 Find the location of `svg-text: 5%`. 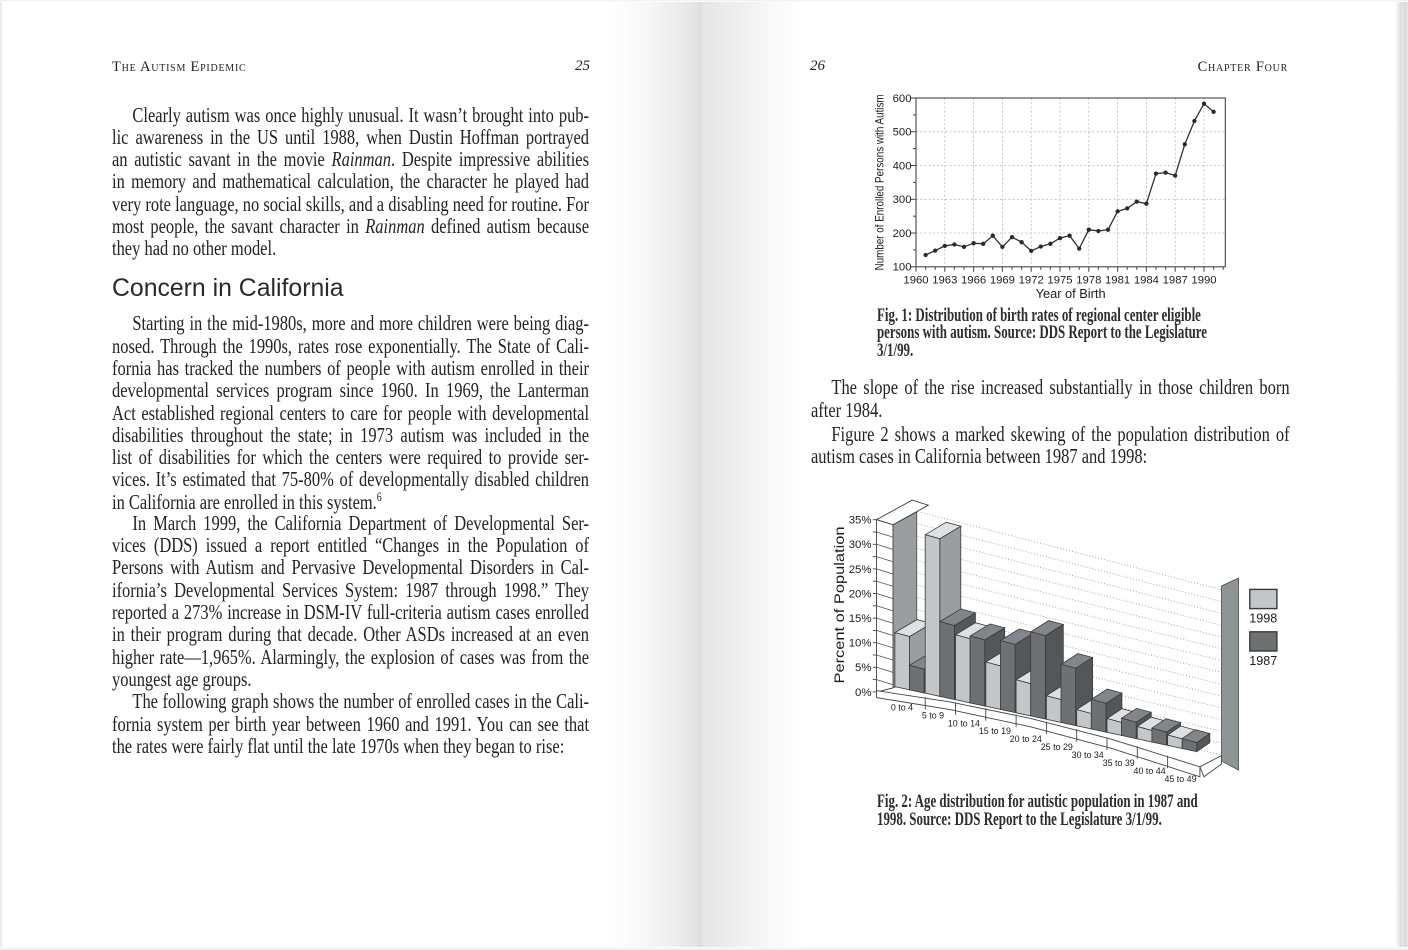

svg-text: 5% is located at coordinates (863, 668).